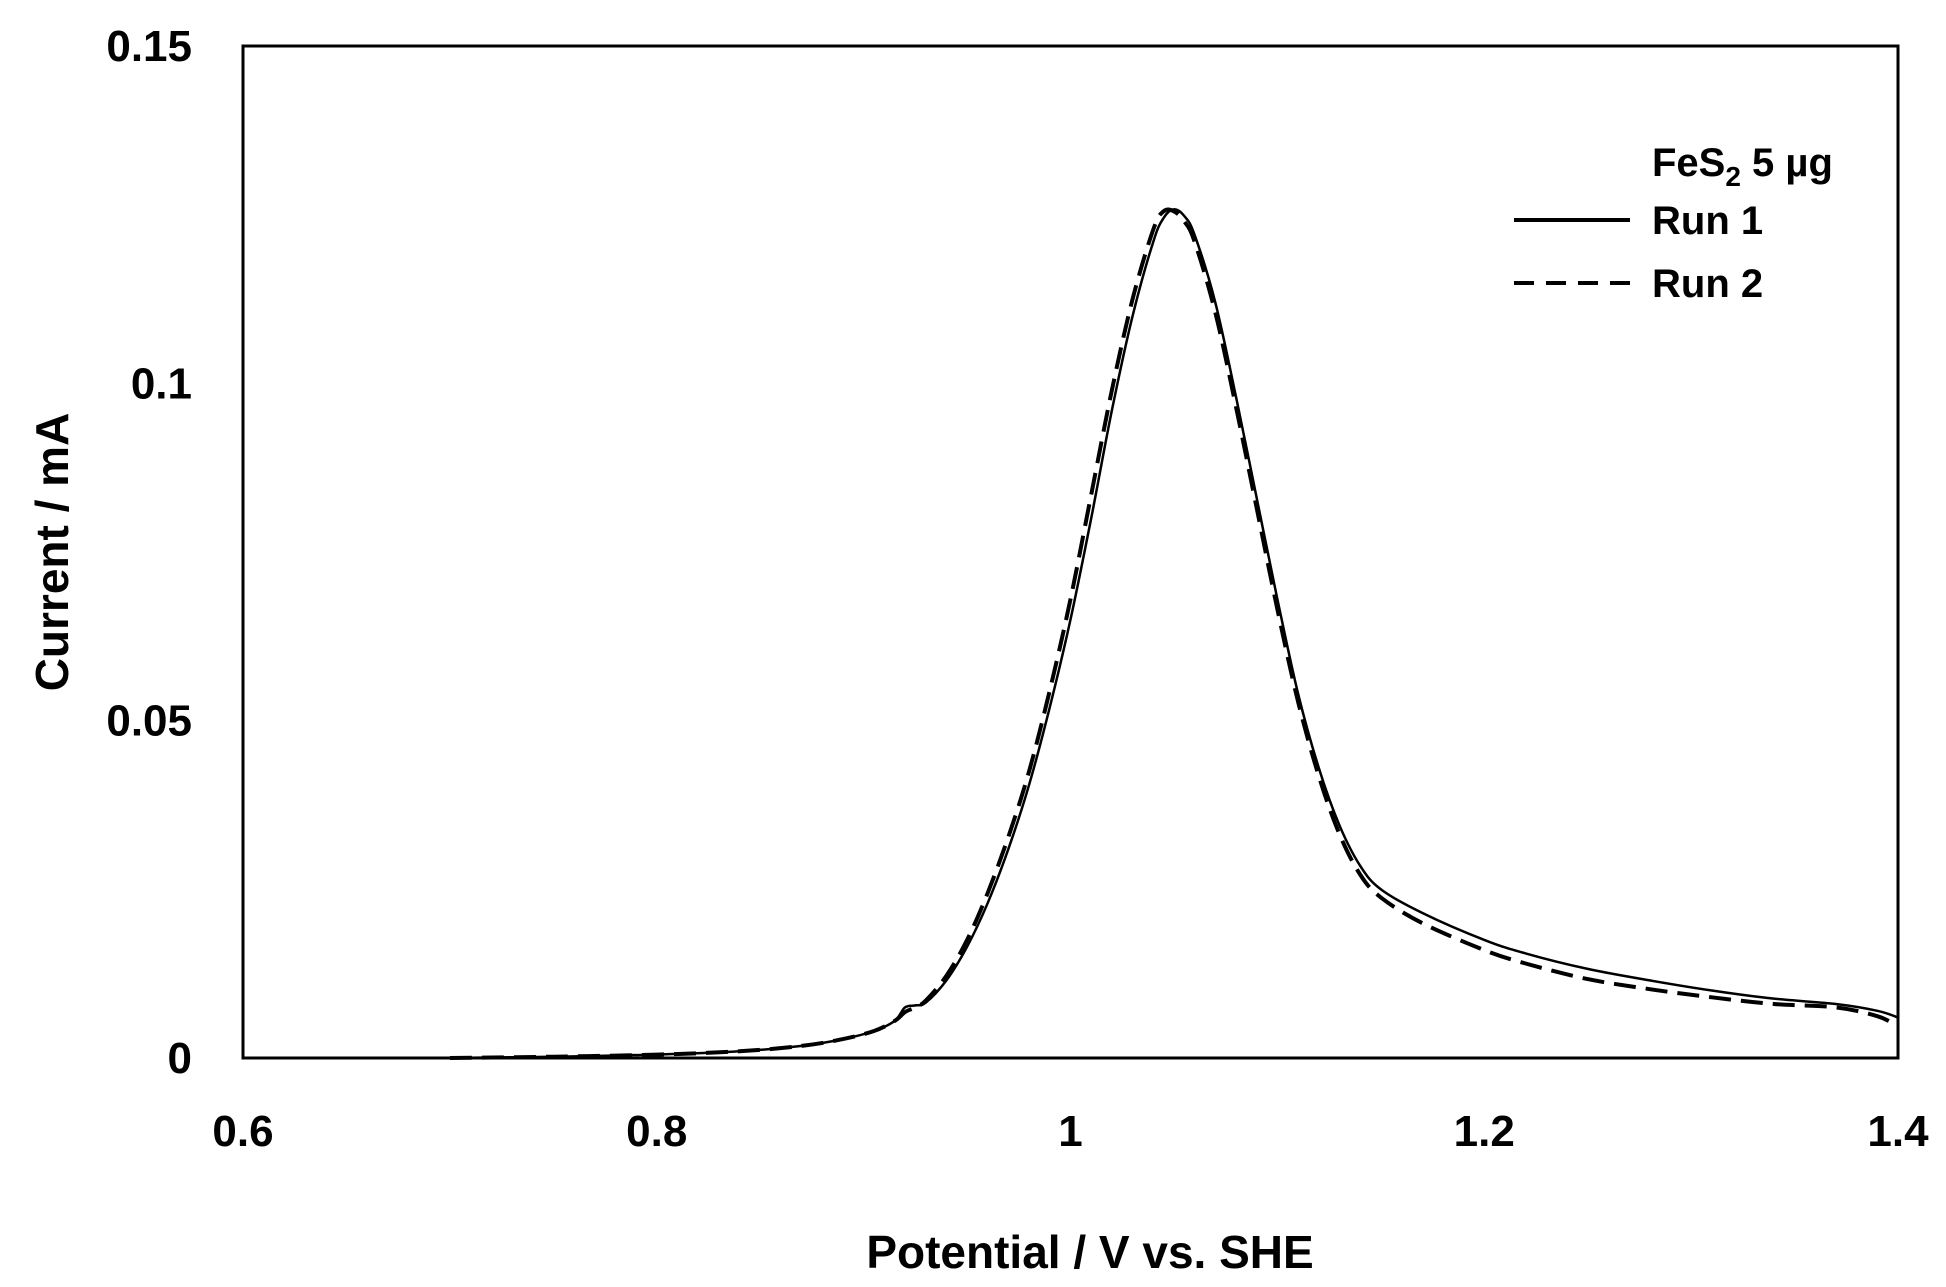 This screenshot has width=1946, height=1287. I want to click on x-tick-label: 1, so click(1070, 1131).